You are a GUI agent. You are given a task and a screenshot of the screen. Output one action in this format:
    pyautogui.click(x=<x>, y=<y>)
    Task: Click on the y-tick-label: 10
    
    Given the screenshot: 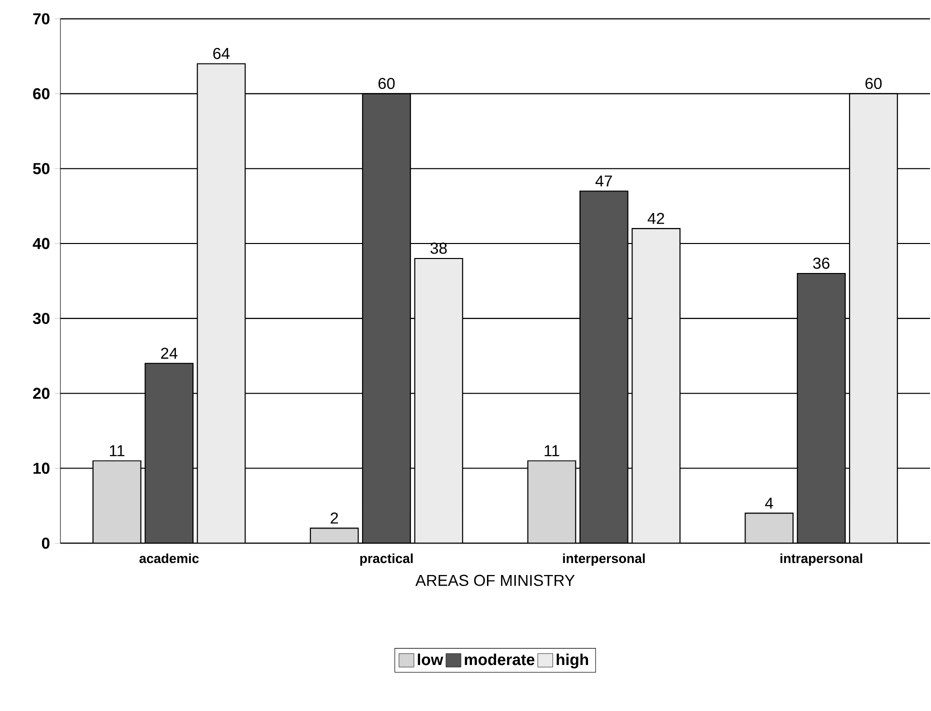 What is the action you would take?
    pyautogui.click(x=42, y=468)
    